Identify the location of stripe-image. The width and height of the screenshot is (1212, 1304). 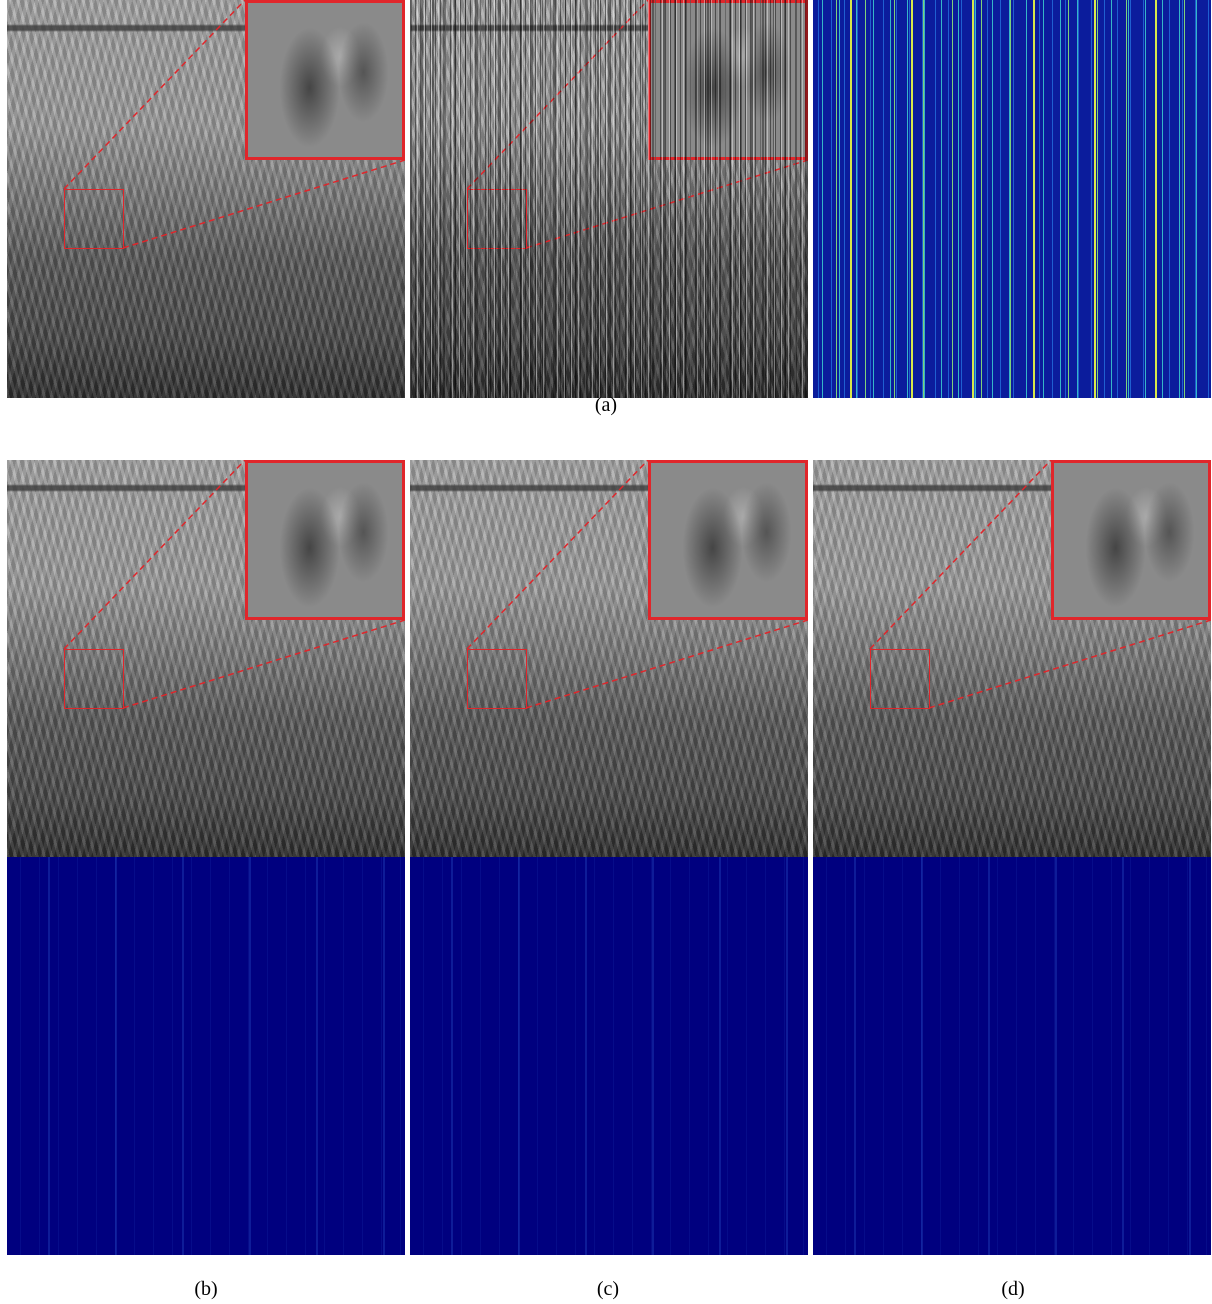
(609, 199).